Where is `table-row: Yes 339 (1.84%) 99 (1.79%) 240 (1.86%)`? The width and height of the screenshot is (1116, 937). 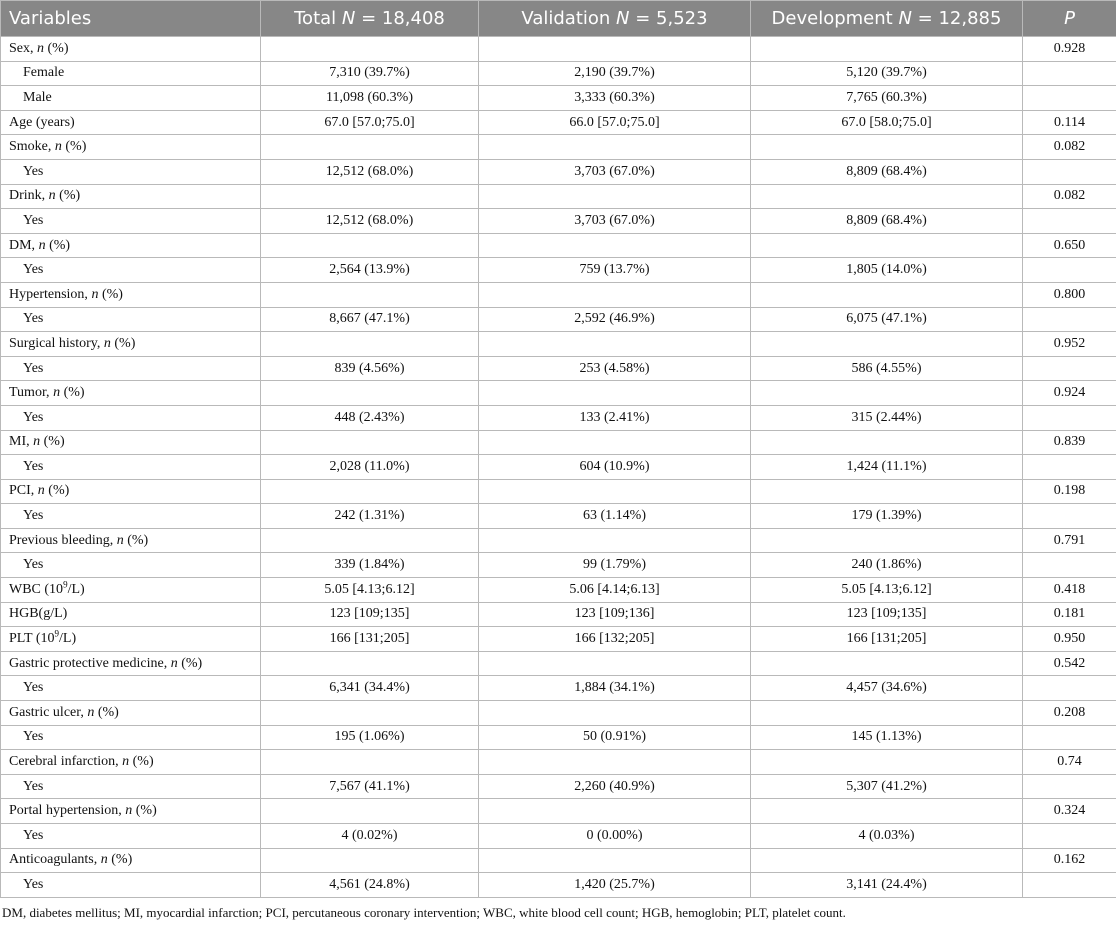
table-row: Yes 339 (1.84%) 99 (1.79%) 240 (1.86%) is located at coordinates (558, 565).